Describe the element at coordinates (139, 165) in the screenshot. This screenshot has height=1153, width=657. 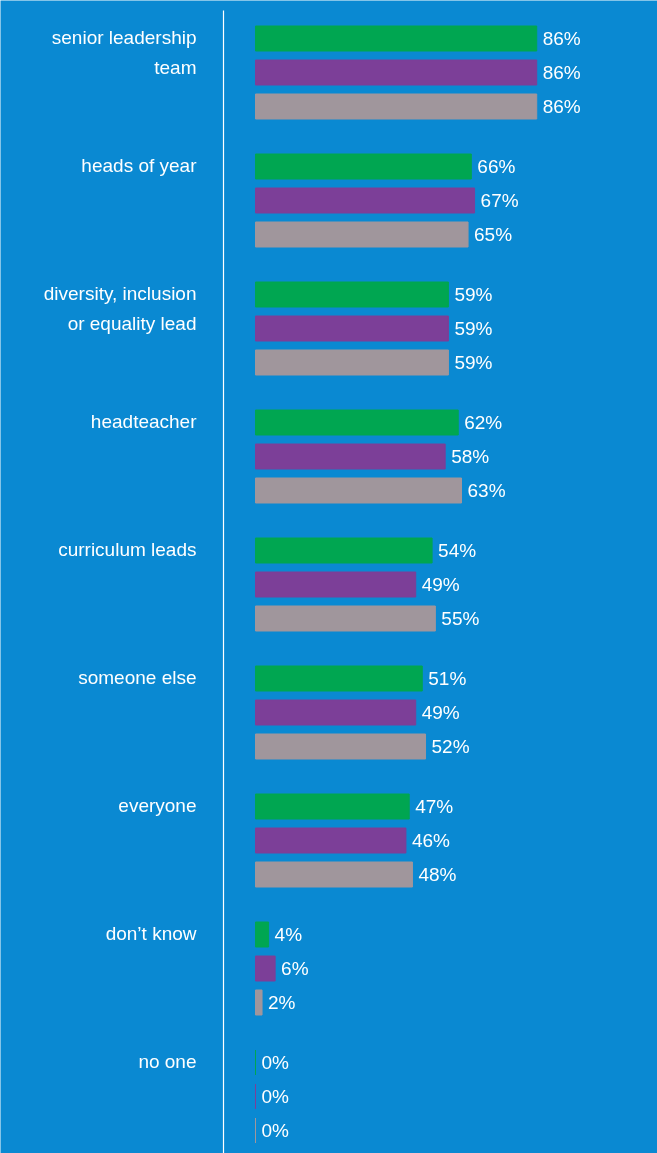
I see `y-tick-label: heads of year` at that location.